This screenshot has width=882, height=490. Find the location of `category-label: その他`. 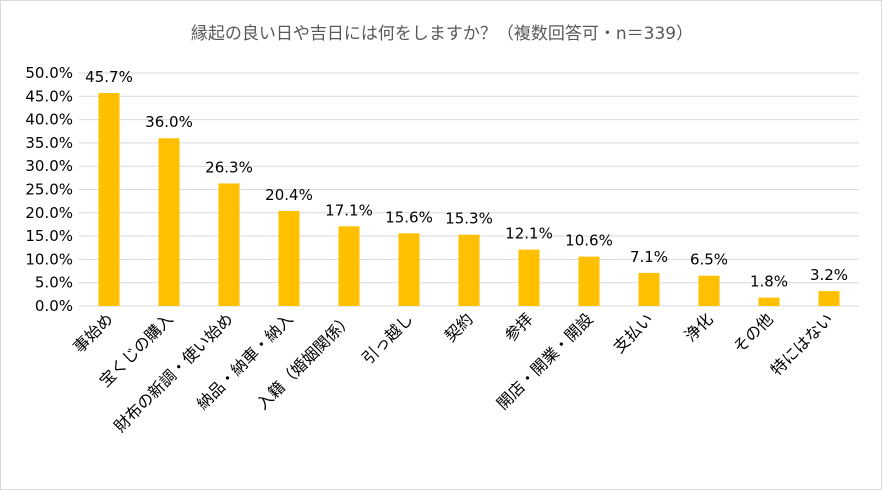

category-label: その他 is located at coordinates (752, 332).